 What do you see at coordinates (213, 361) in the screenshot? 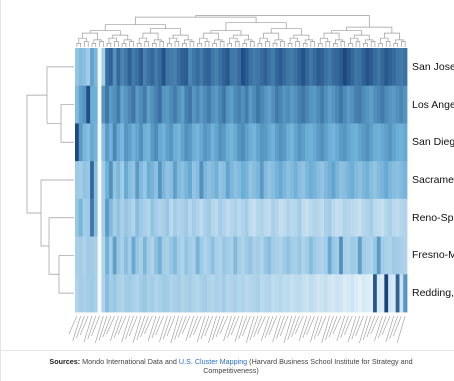
I see `cluster-mapping-link: U.S. Cluster Mapping` at bounding box center [213, 361].